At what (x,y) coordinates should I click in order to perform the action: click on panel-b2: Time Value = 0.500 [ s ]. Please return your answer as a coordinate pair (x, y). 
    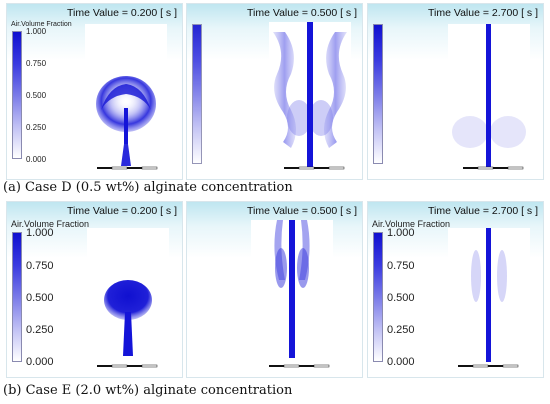
    Looking at the image, I should click on (274, 289).